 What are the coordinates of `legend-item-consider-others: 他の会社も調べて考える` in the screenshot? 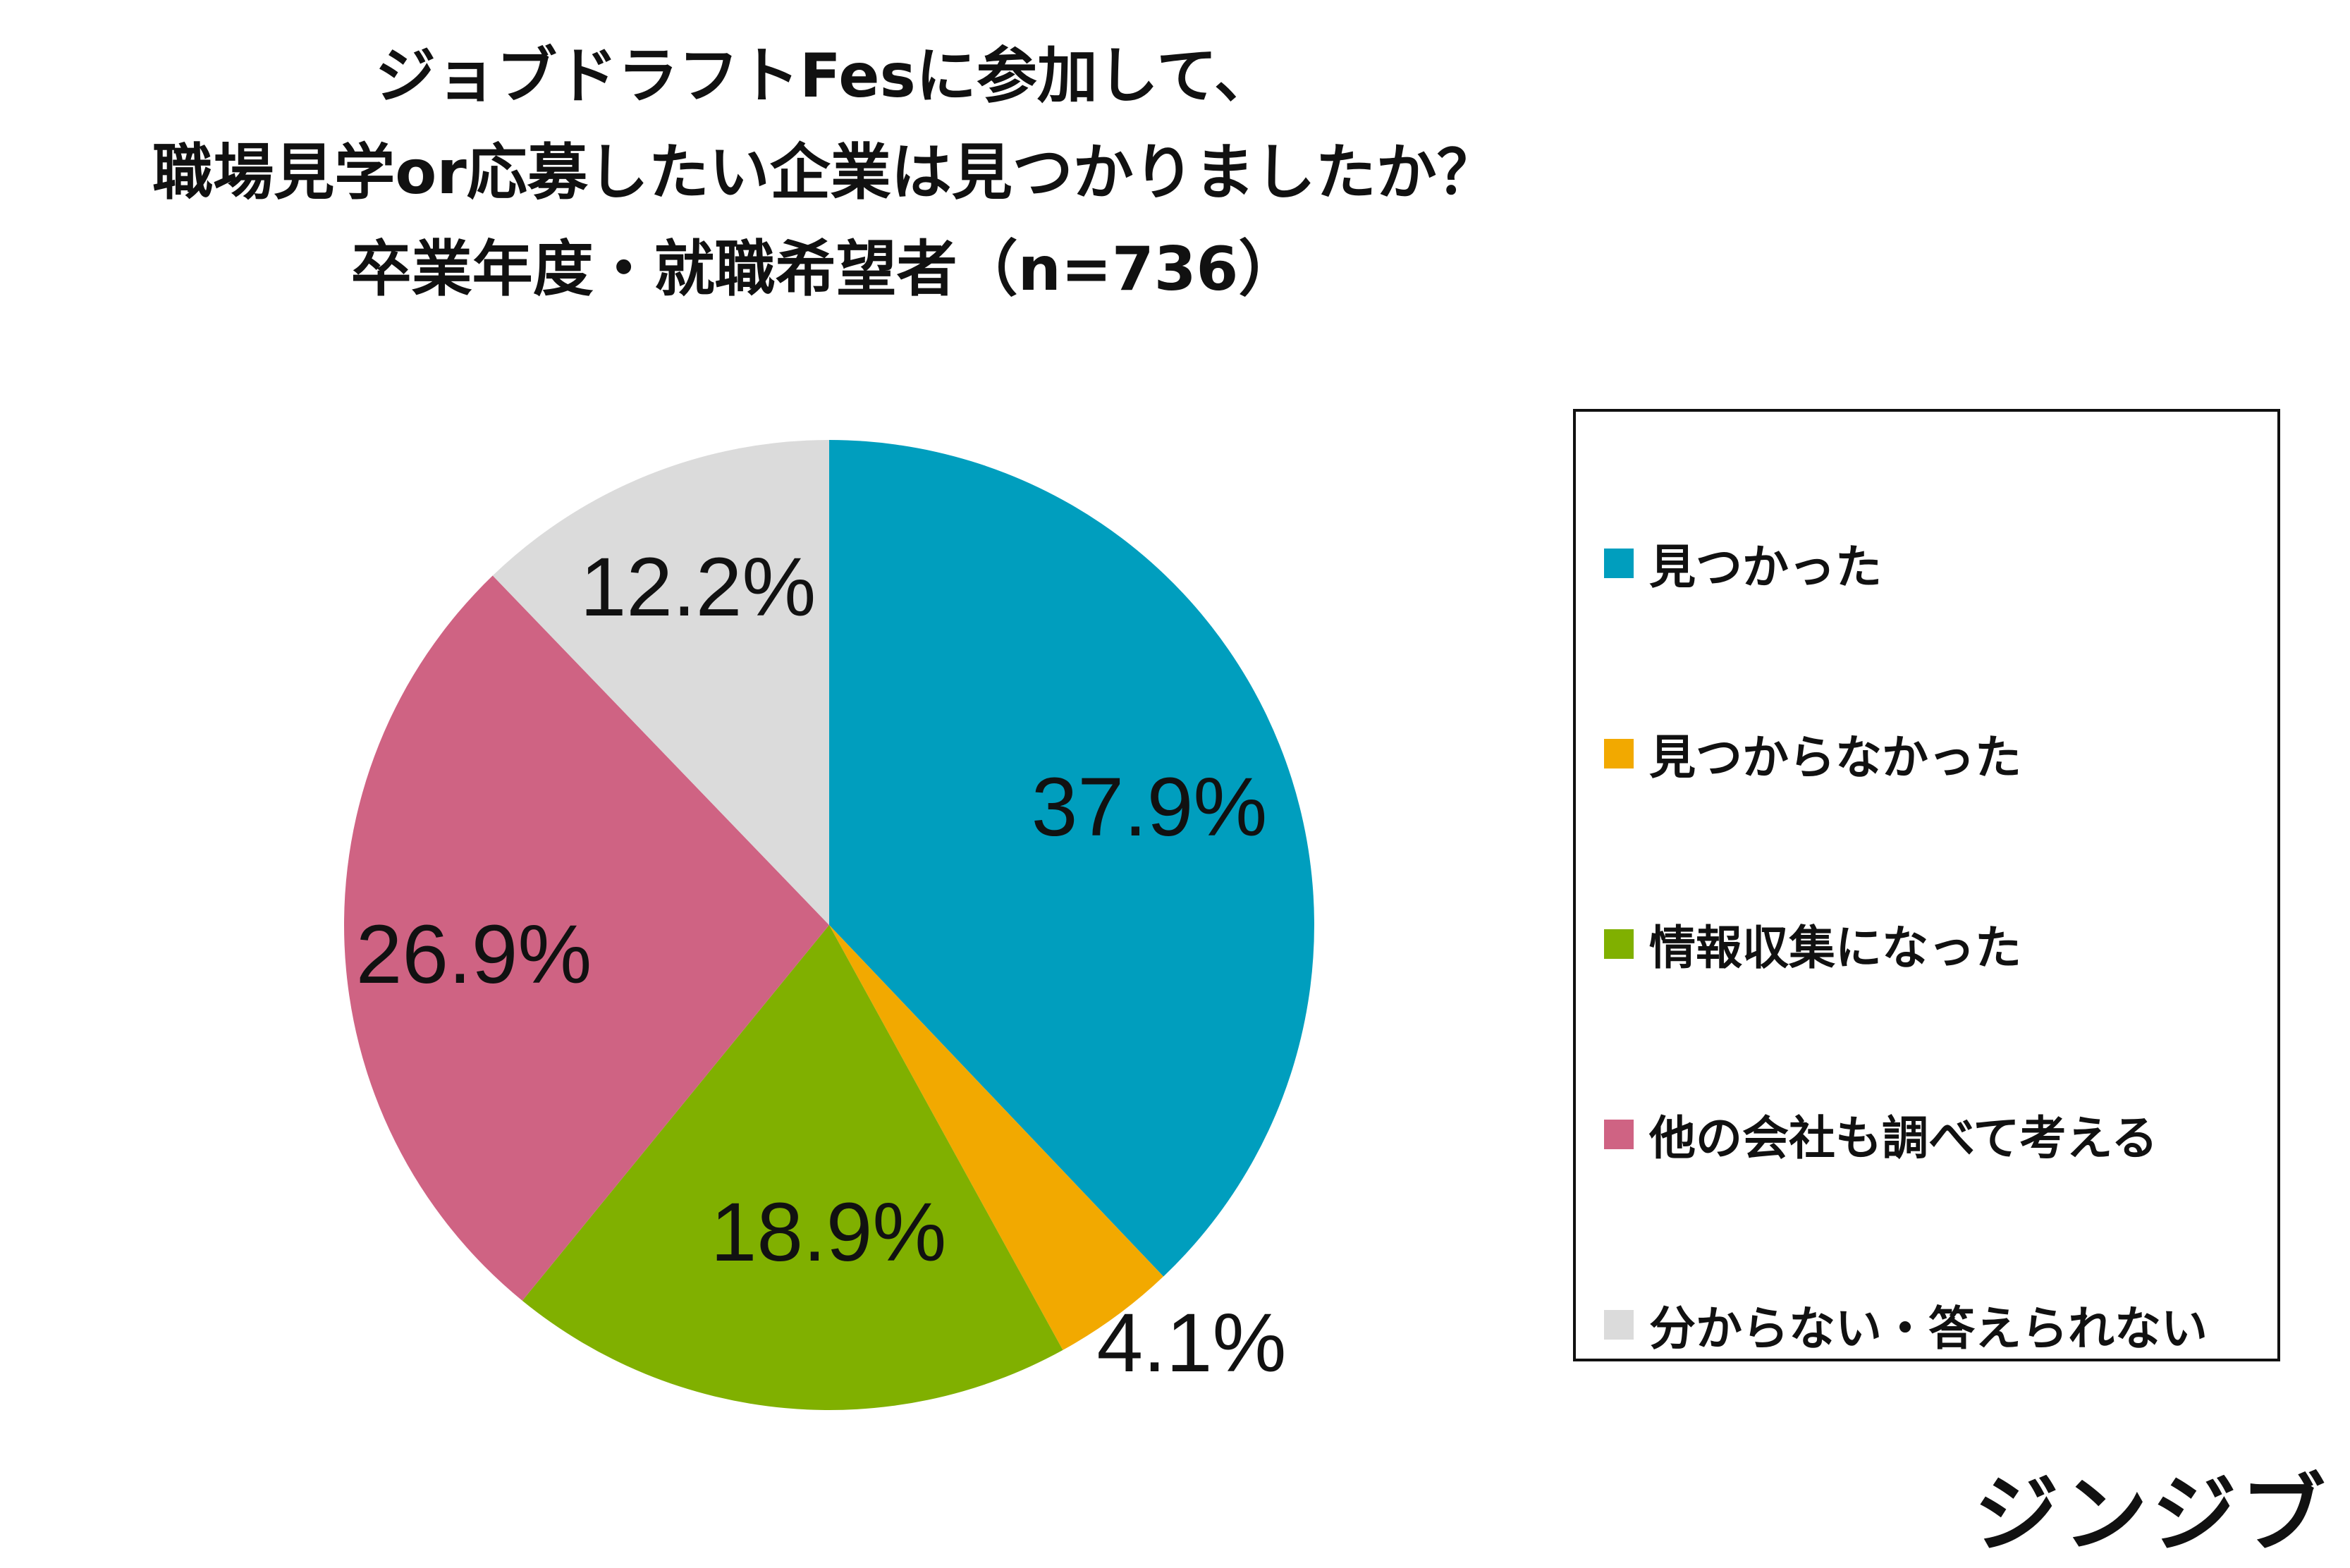 It's located at (1881, 1134).